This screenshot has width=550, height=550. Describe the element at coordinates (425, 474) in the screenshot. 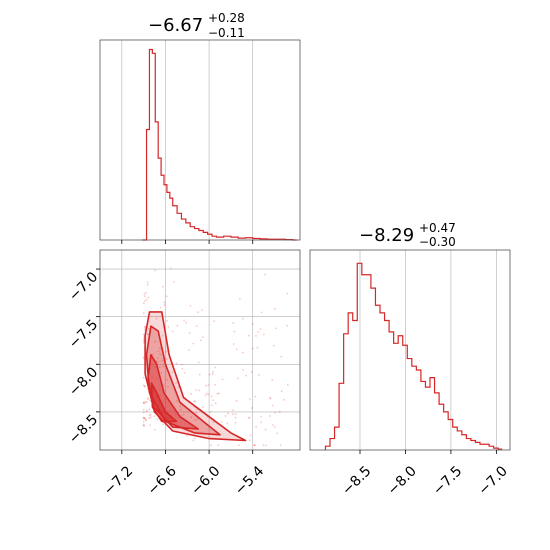

I see `x-ticks: −8.5 −8.0 −7.5 −7.0` at that location.